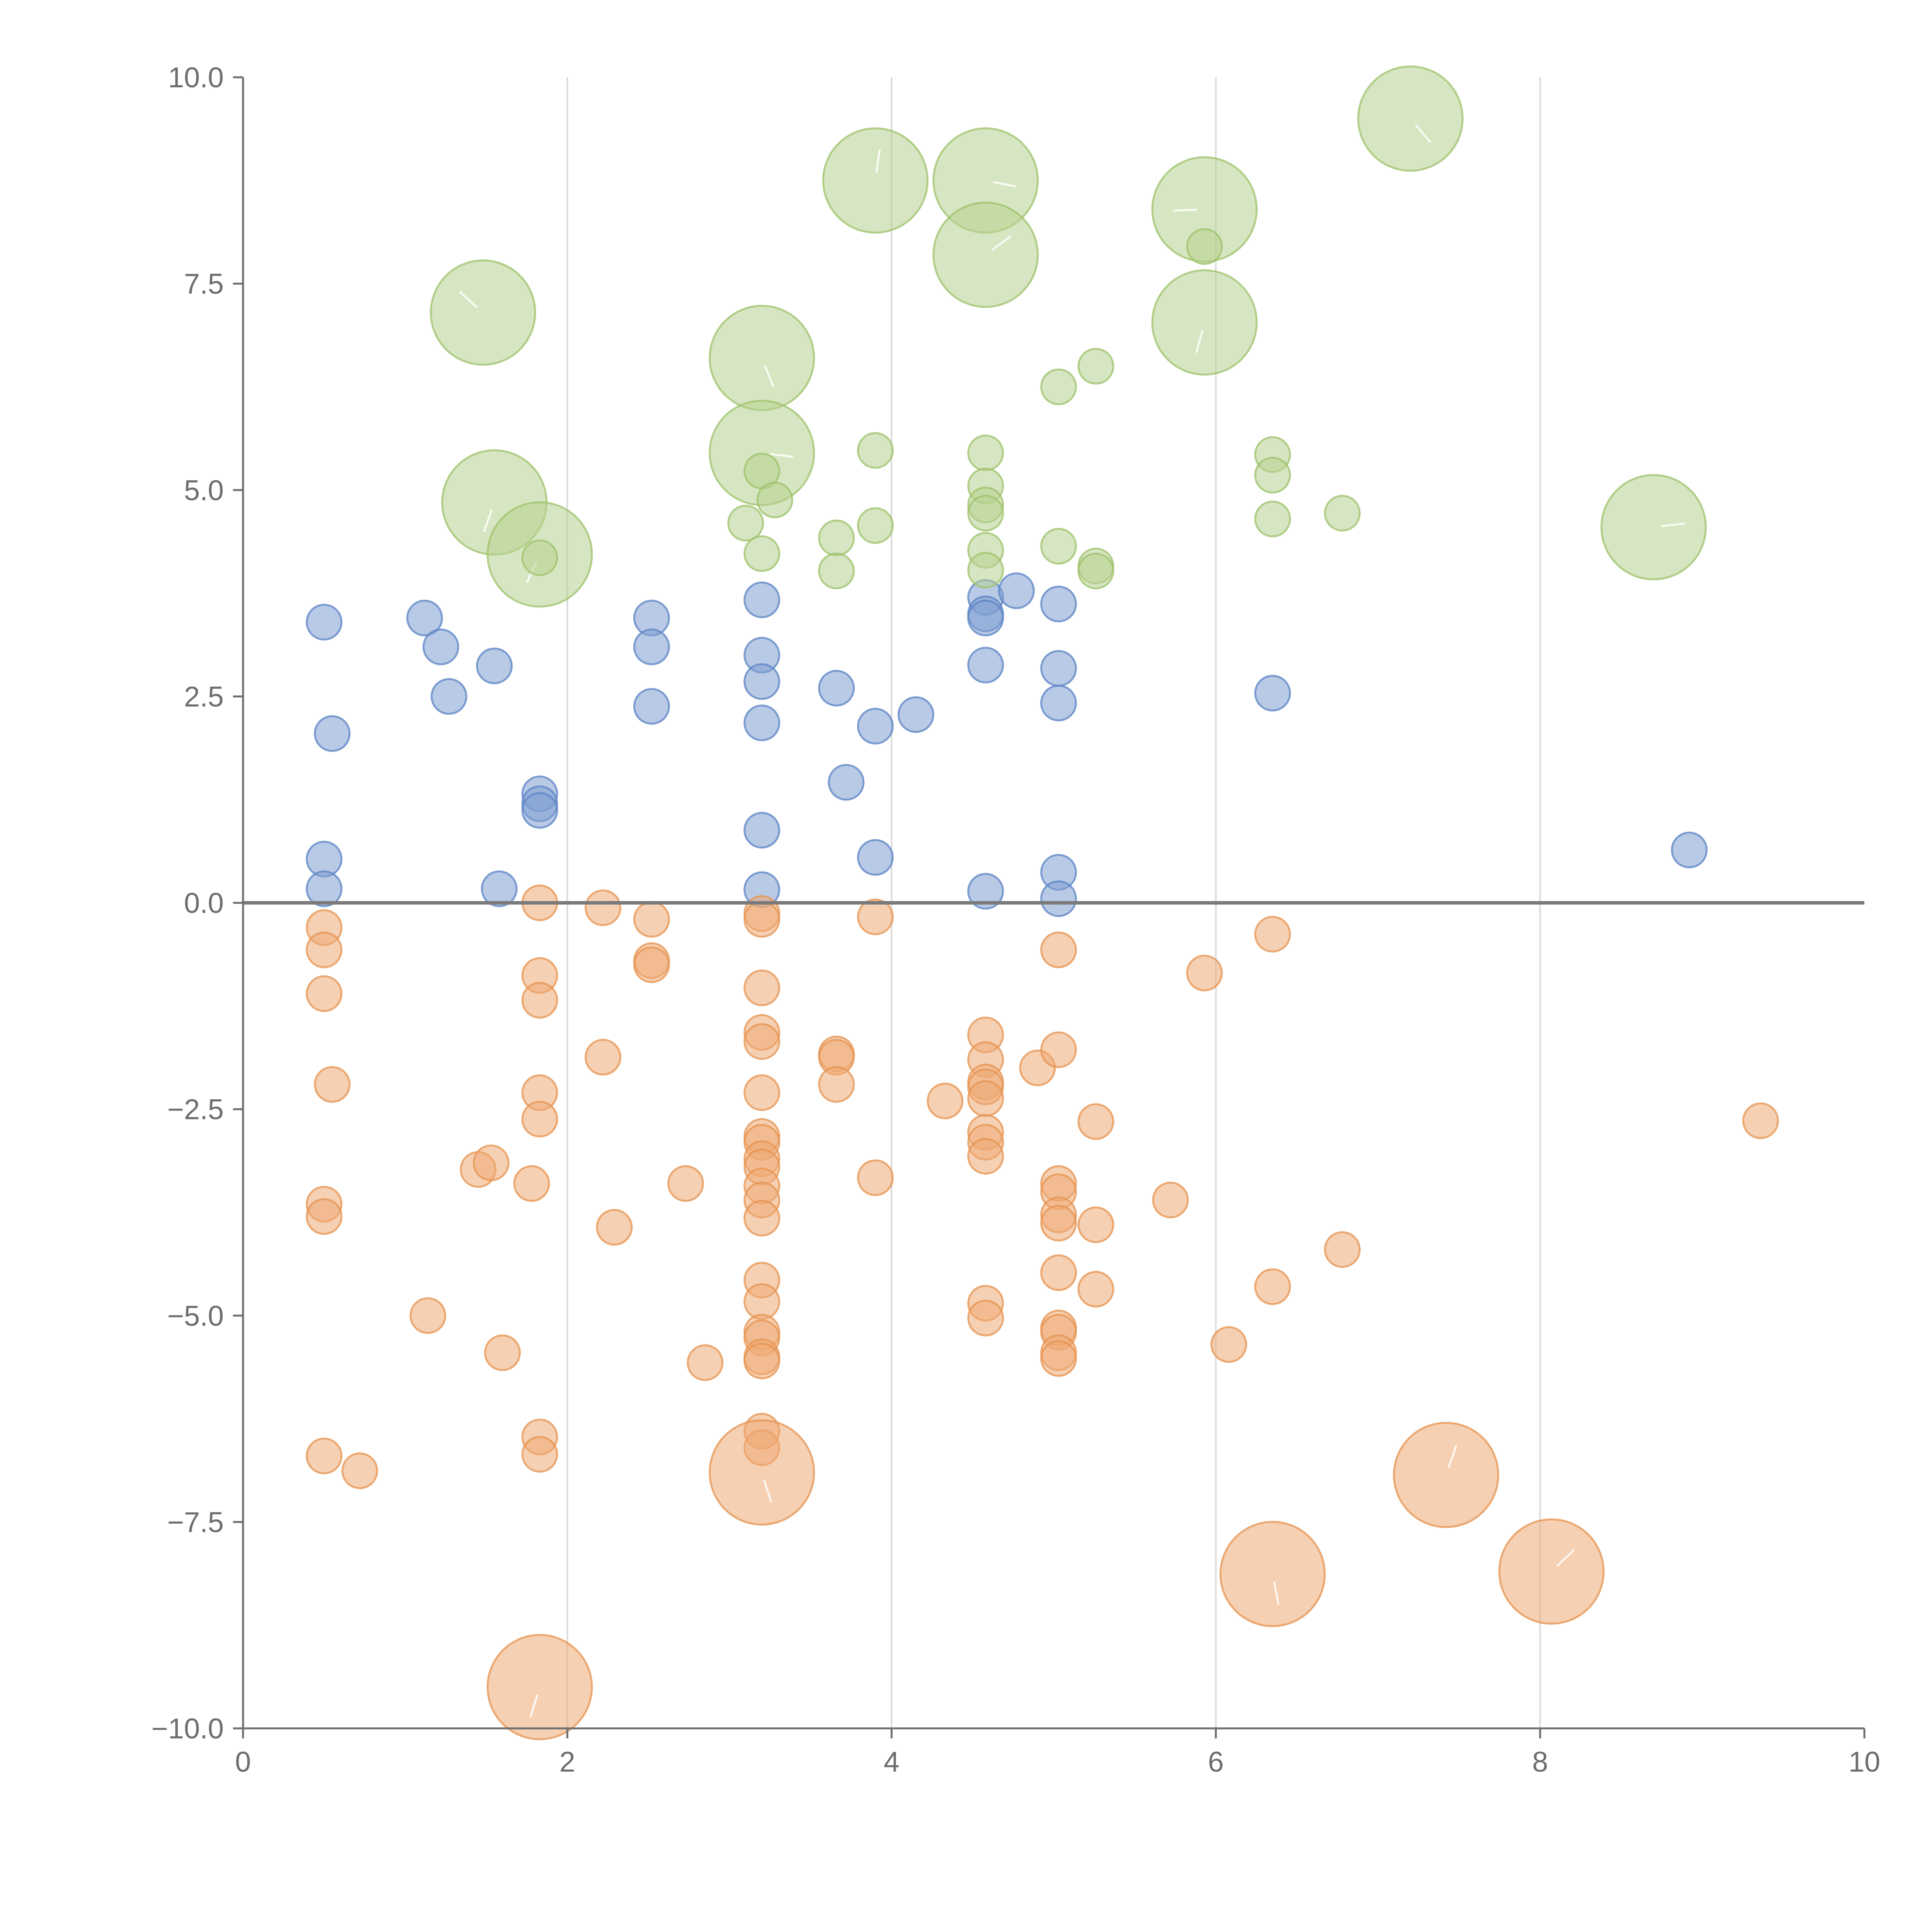 This screenshot has width=1932, height=1932. I want to click on y-tick-label: 10.0, so click(196, 78).